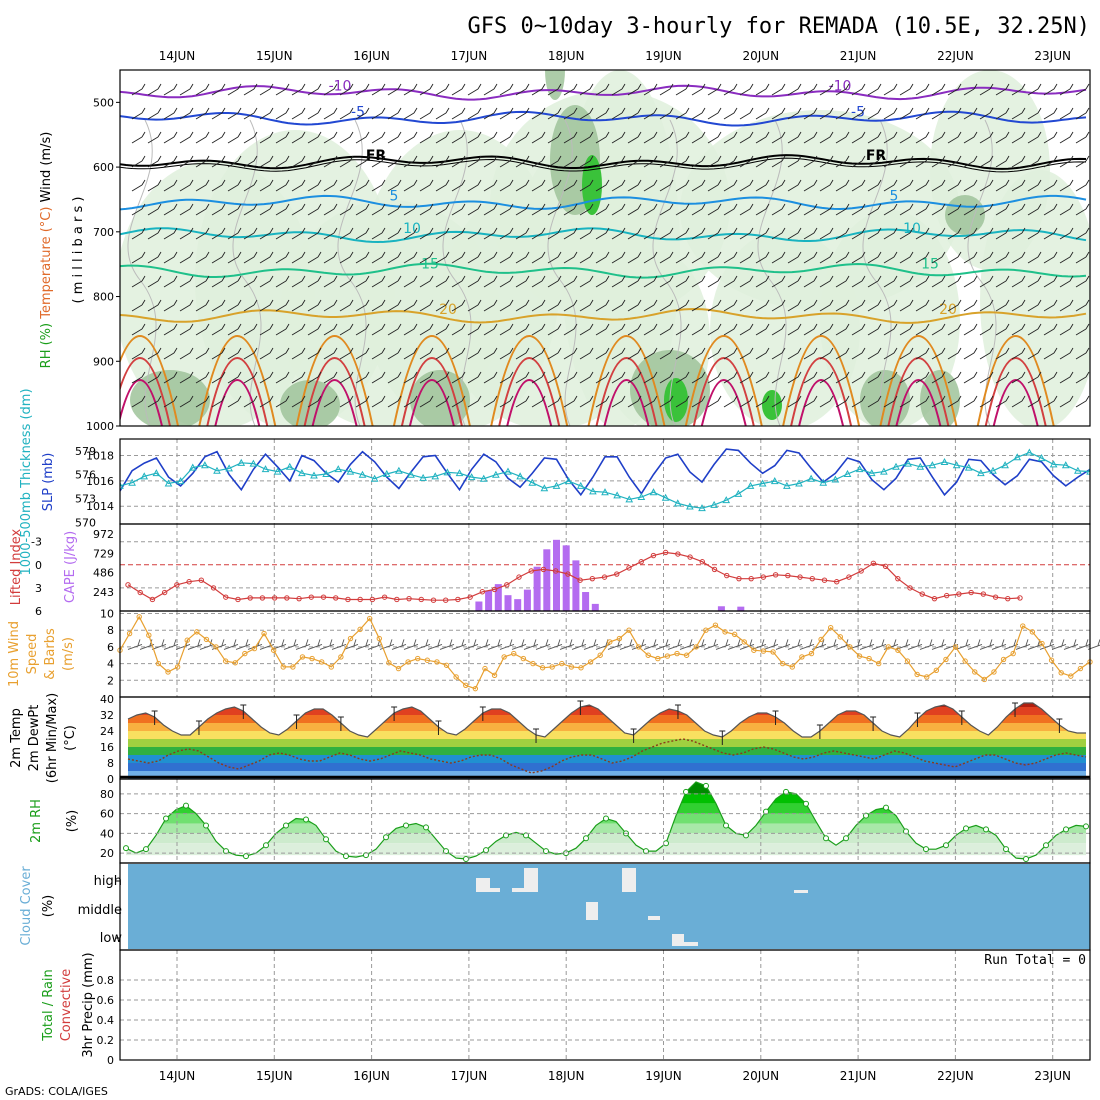 This screenshot has height=1100, width=1100. What do you see at coordinates (495, 890) in the screenshot?
I see `cloud-block` at bounding box center [495, 890].